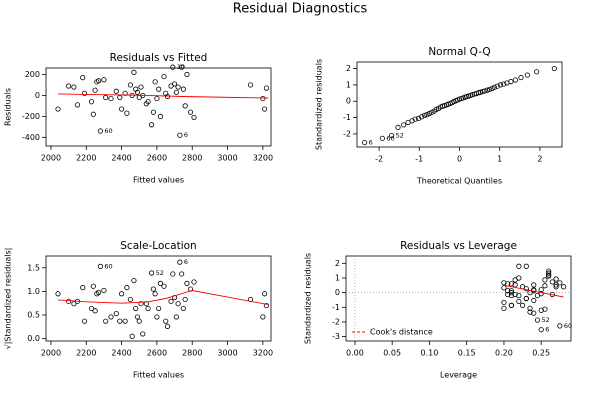 The image size is (599, 400). Describe the element at coordinates (308, 298) in the screenshot. I see `y-axis-label: Standardized residuals` at that location.